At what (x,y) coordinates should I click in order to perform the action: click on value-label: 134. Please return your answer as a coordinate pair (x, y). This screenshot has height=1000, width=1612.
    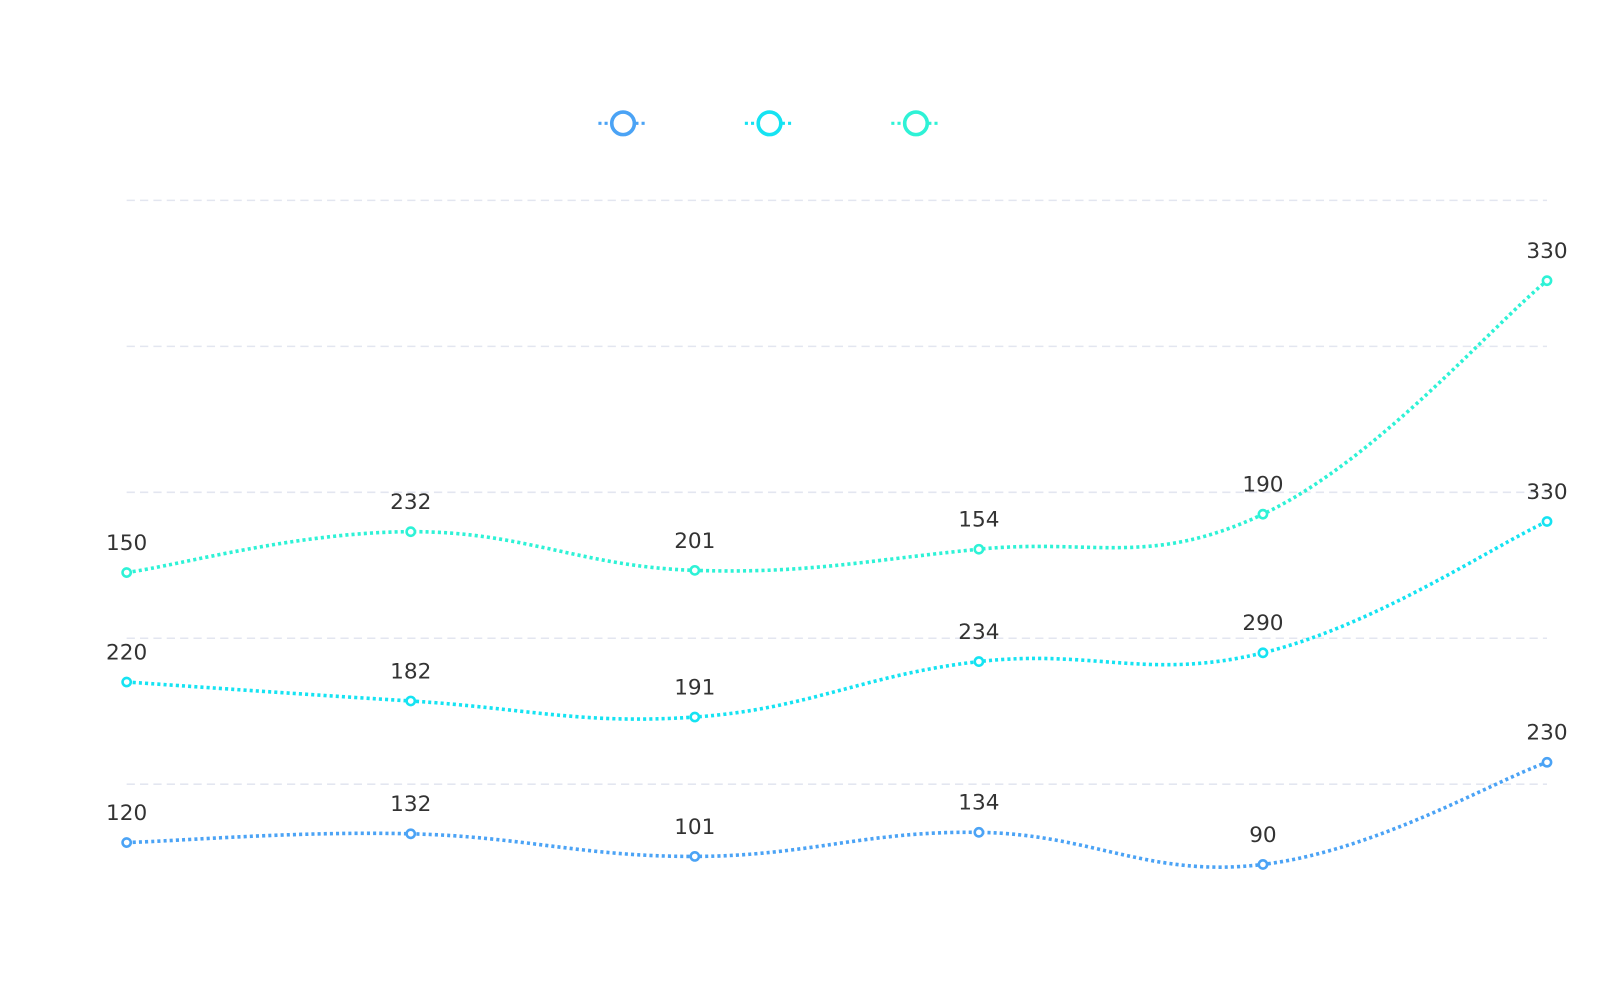
    Looking at the image, I should click on (978, 803).